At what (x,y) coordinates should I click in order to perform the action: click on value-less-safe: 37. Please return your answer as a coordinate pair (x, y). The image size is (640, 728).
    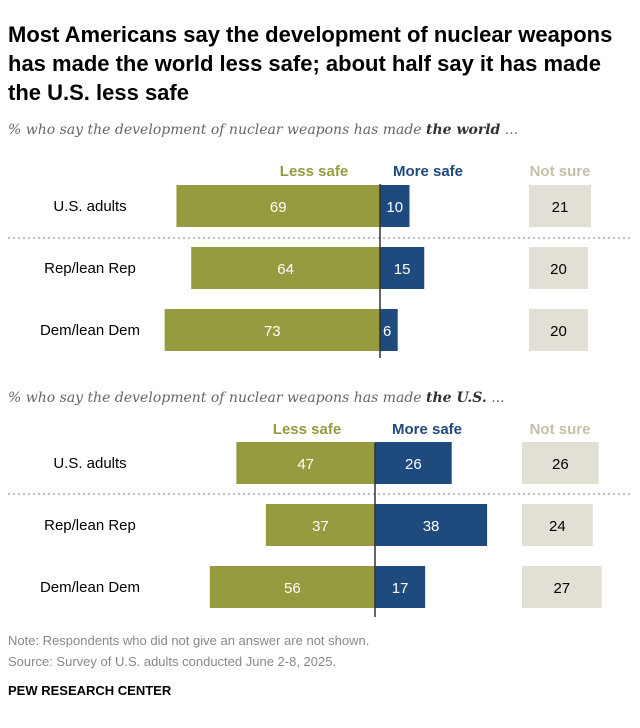
    Looking at the image, I should click on (320, 526).